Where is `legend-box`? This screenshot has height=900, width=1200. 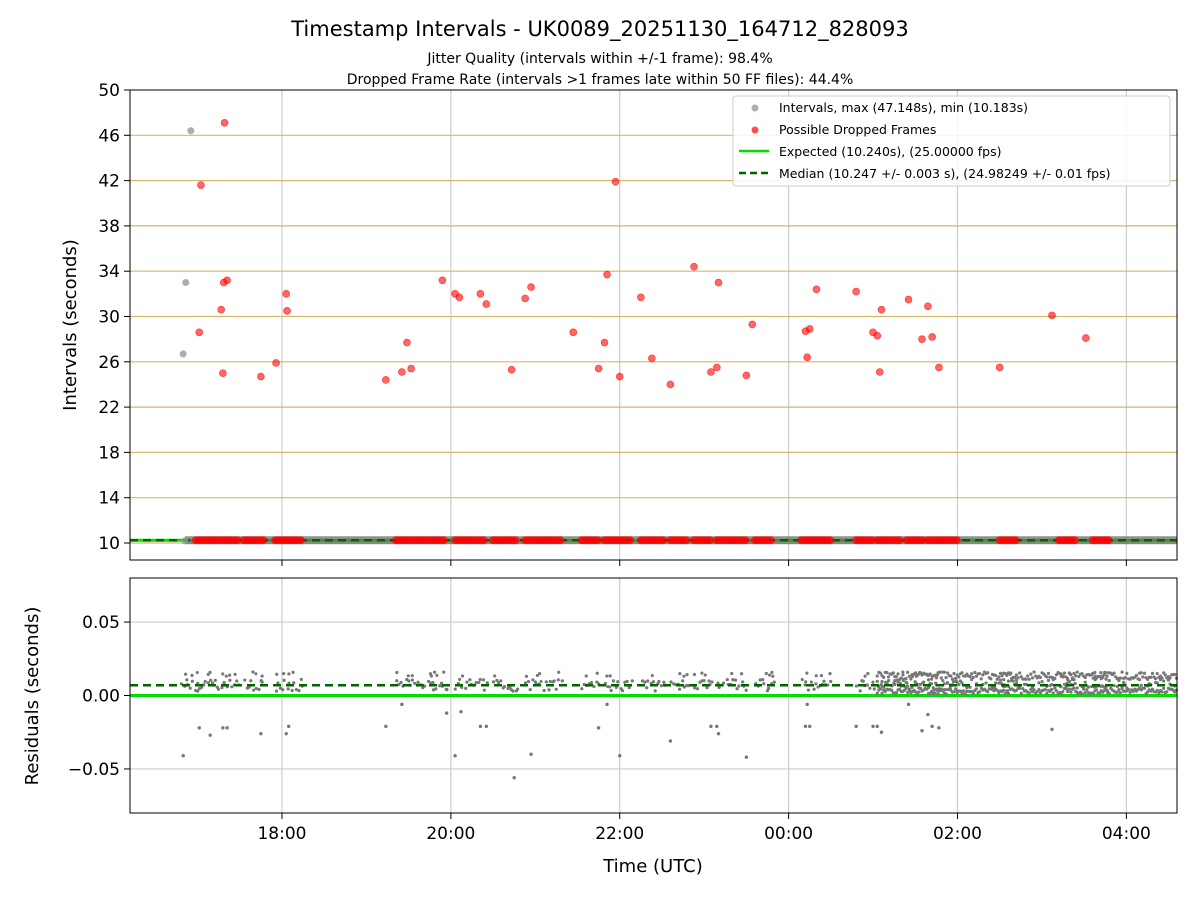 legend-box is located at coordinates (951, 141).